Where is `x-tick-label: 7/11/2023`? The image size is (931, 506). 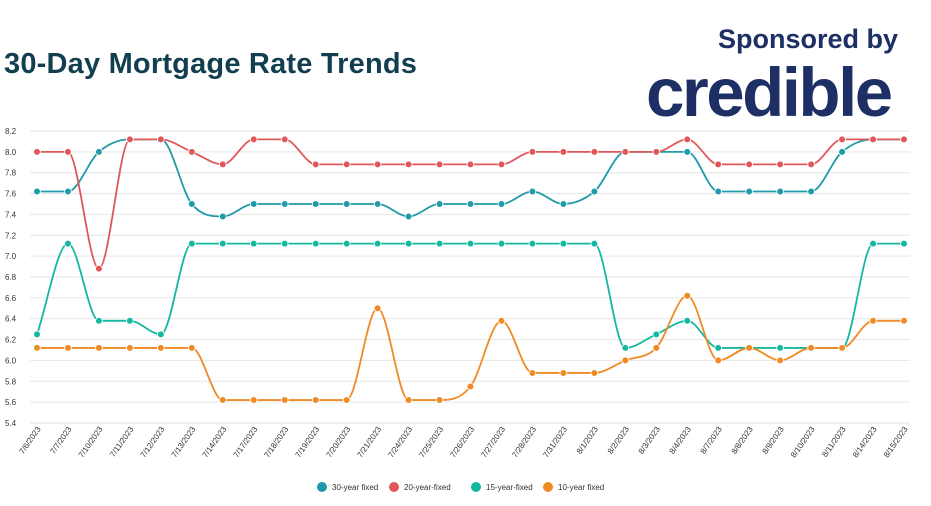 x-tick-label: 7/11/2023 is located at coordinates (122, 442).